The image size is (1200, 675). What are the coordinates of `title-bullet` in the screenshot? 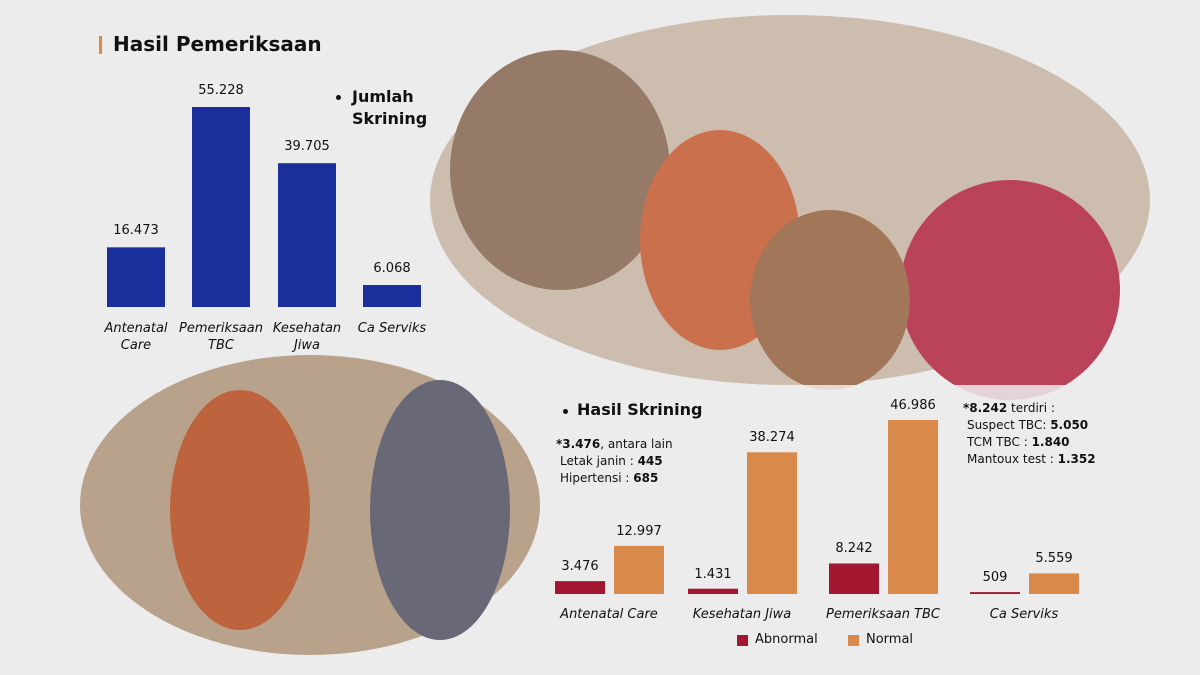 It's located at (565, 411).